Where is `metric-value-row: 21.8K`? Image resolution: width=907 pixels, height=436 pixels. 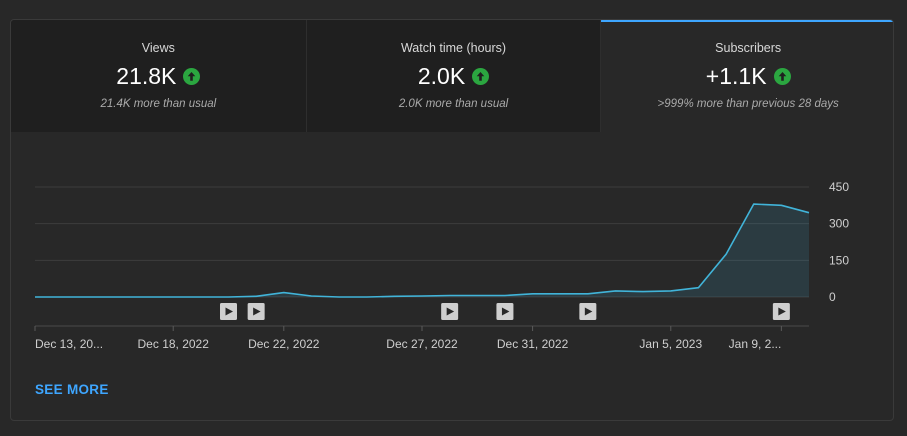 metric-value-row: 21.8K is located at coordinates (158, 76).